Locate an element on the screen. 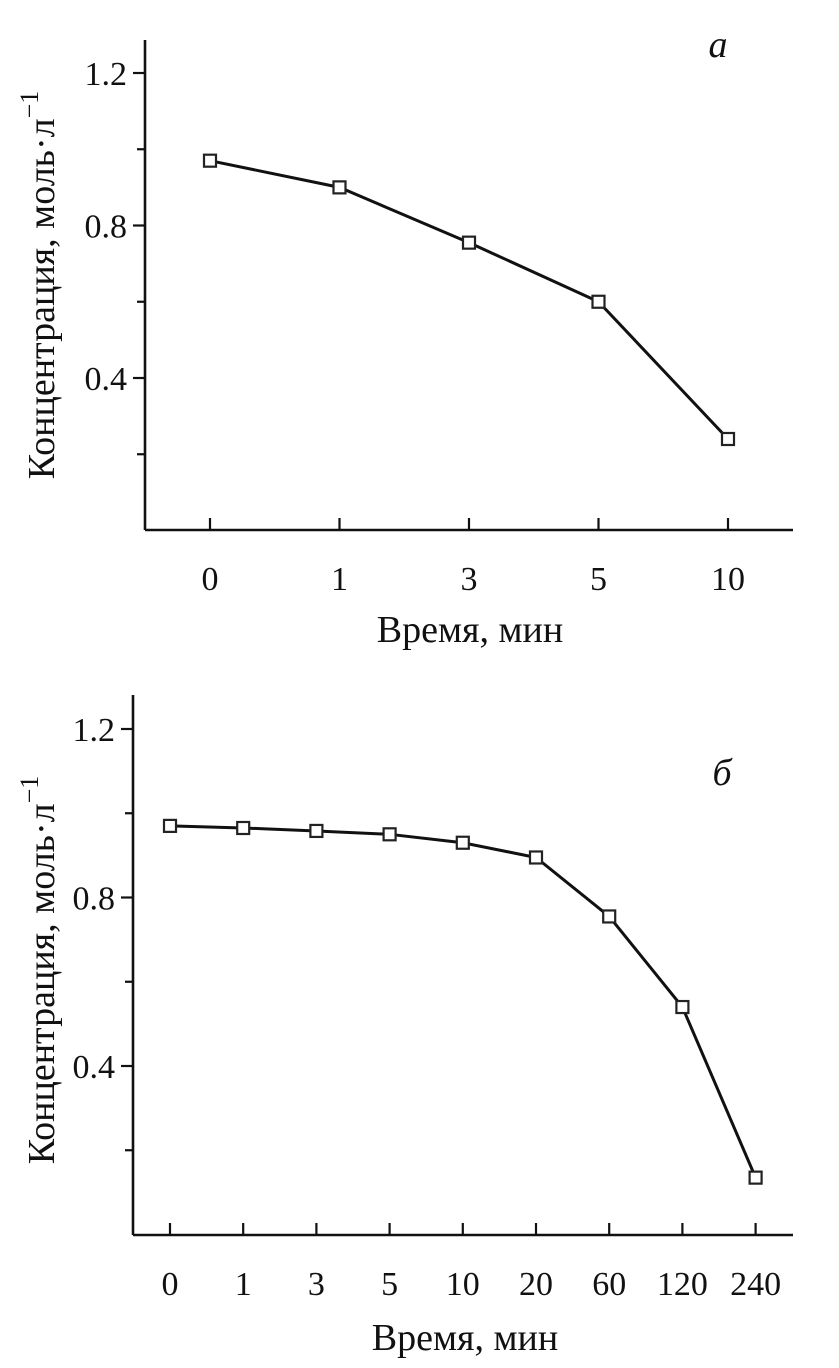 This screenshot has height=1368, width=839. panel-label: б is located at coordinates (722, 773).